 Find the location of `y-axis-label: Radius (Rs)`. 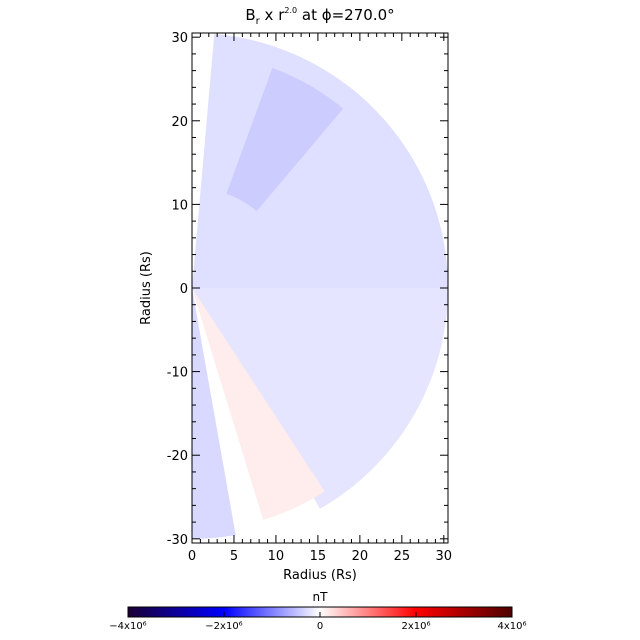

y-axis-label: Radius (Rs) is located at coordinates (146, 288).